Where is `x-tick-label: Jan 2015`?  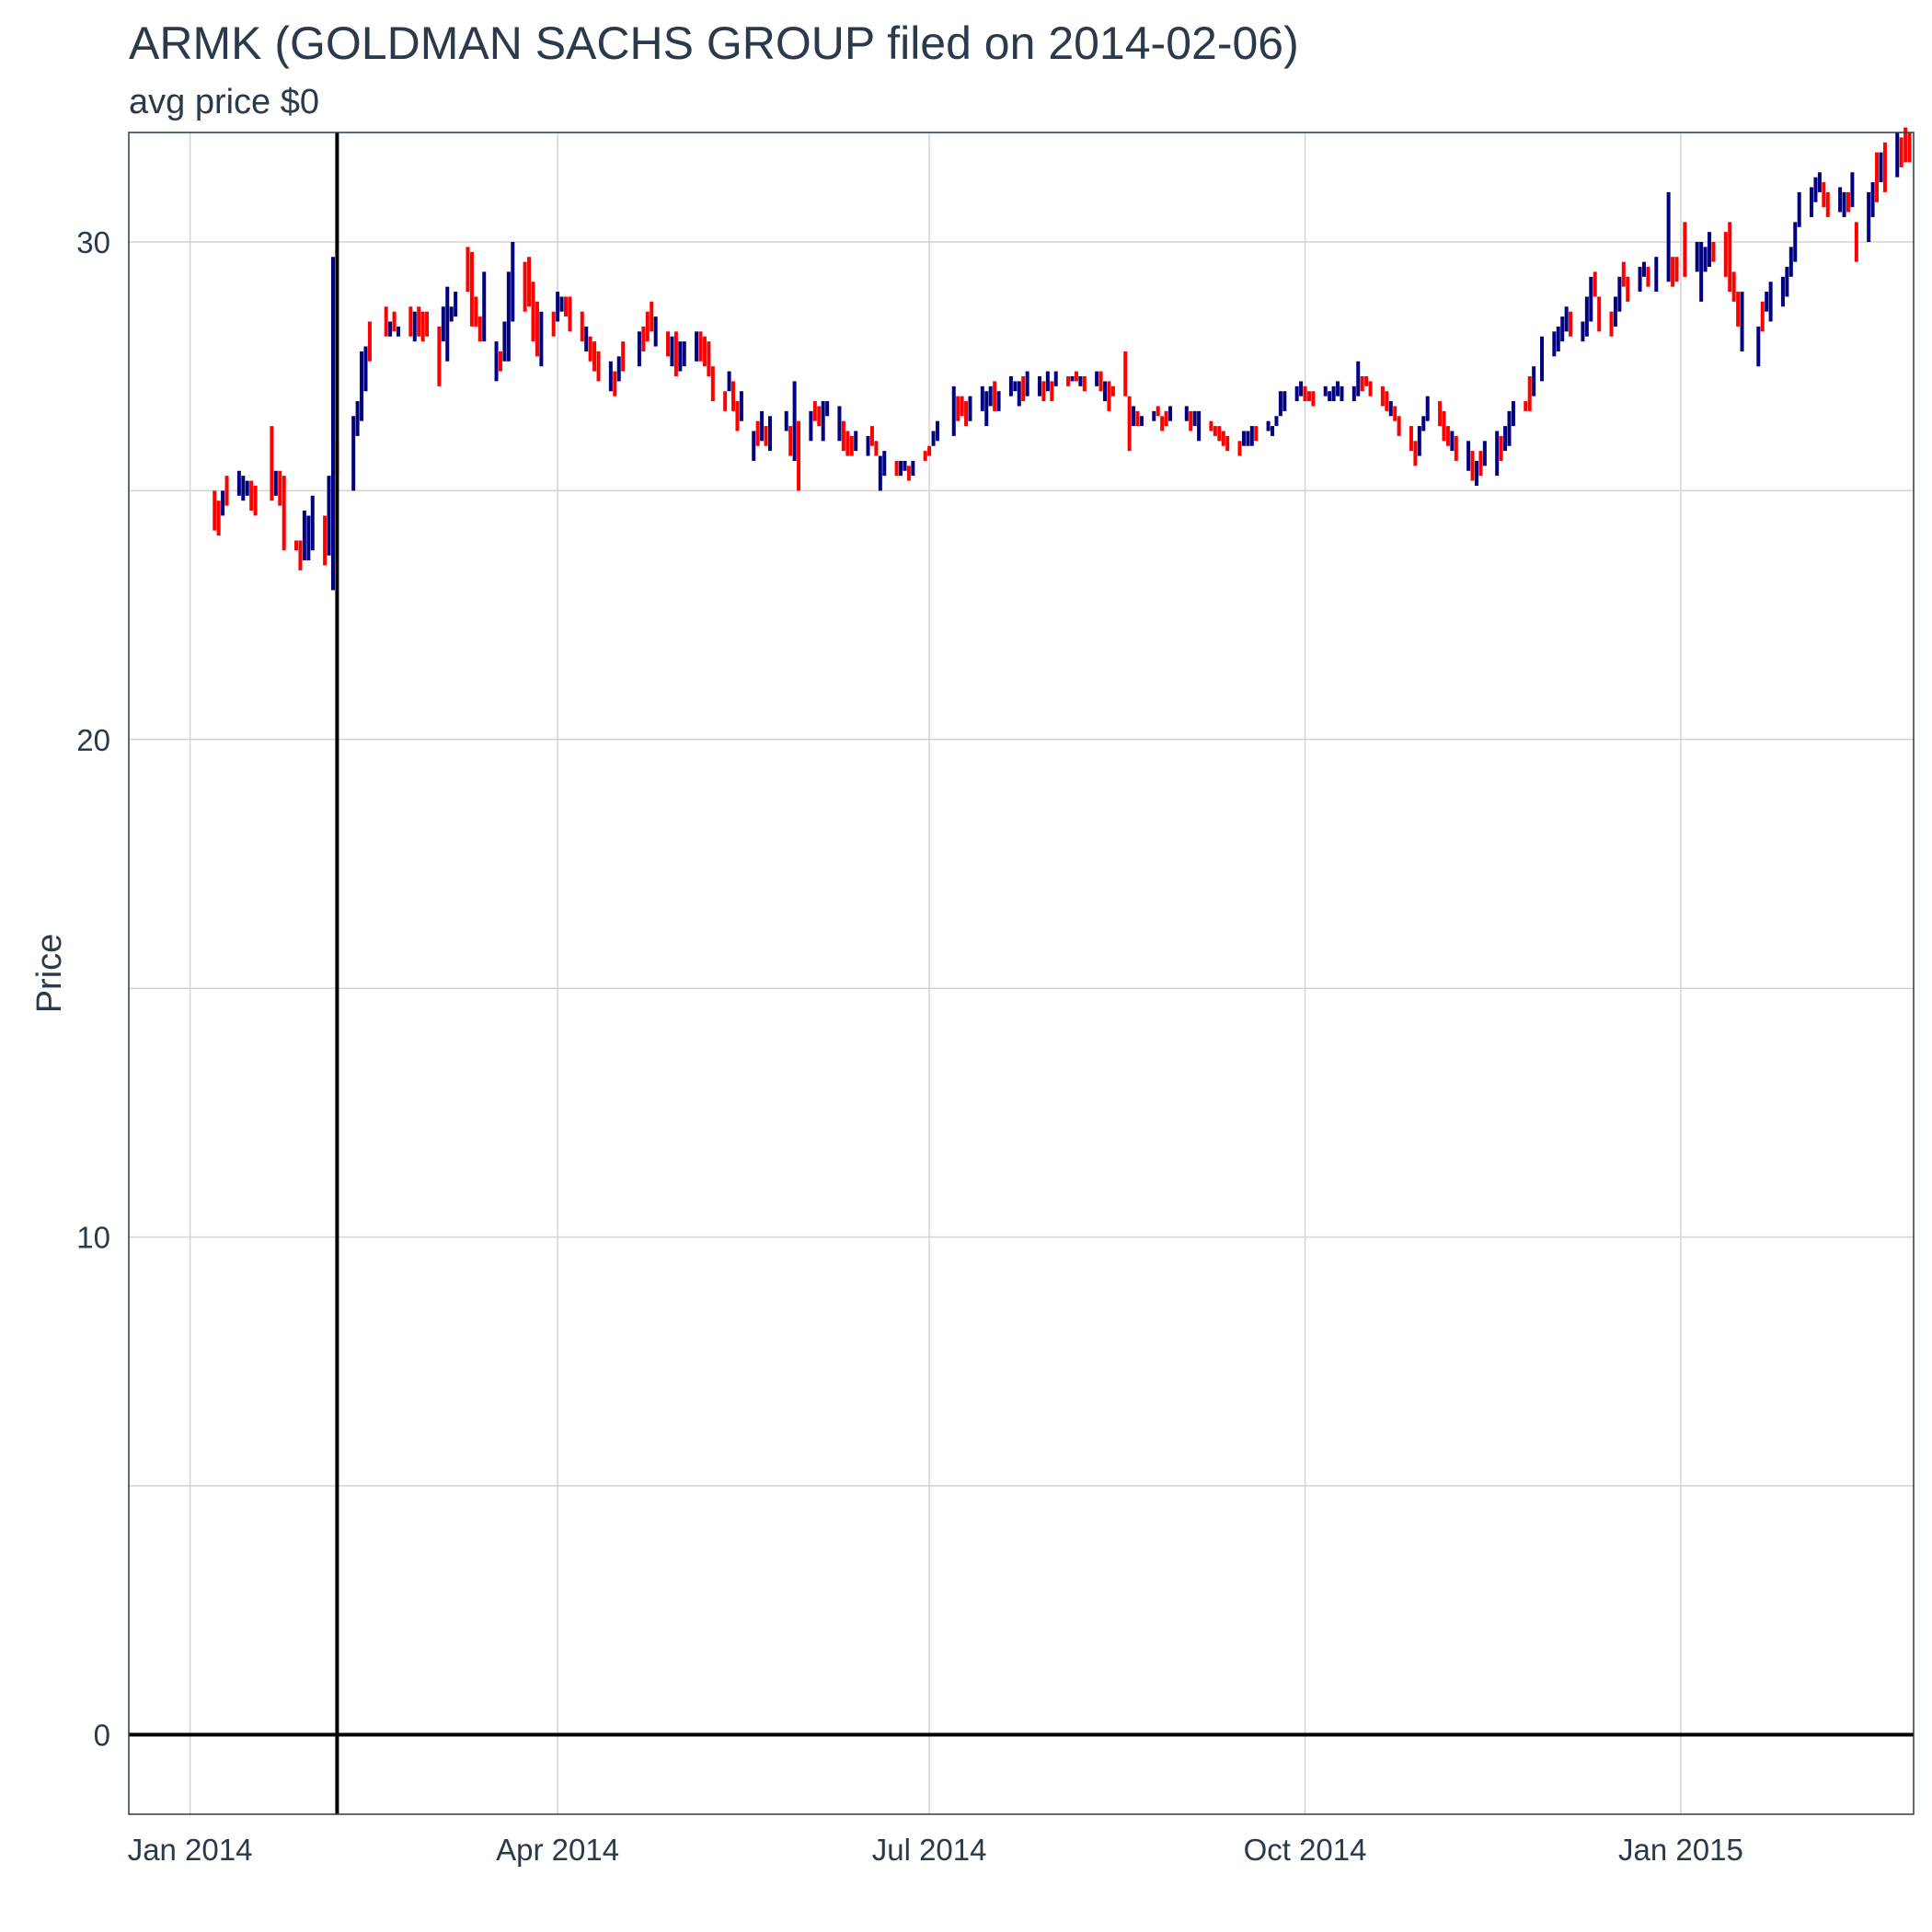 x-tick-label: Jan 2015 is located at coordinates (1680, 1850).